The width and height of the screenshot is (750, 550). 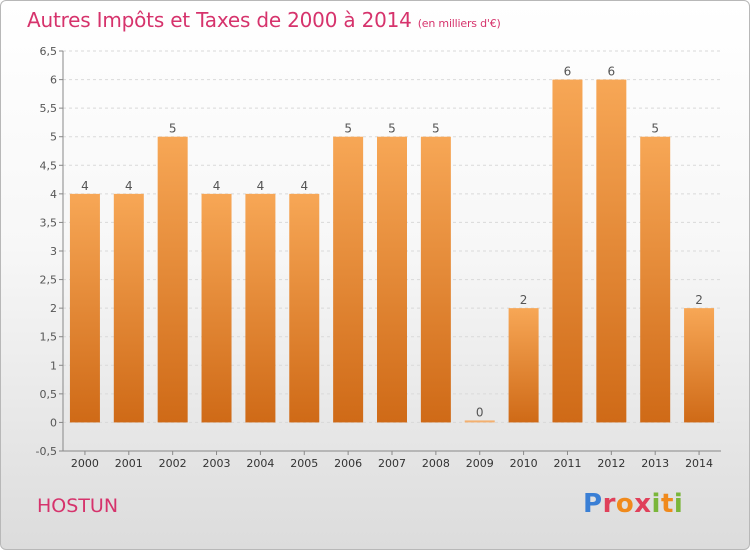 I want to click on x-tick-label: 2013, so click(x=655, y=463).